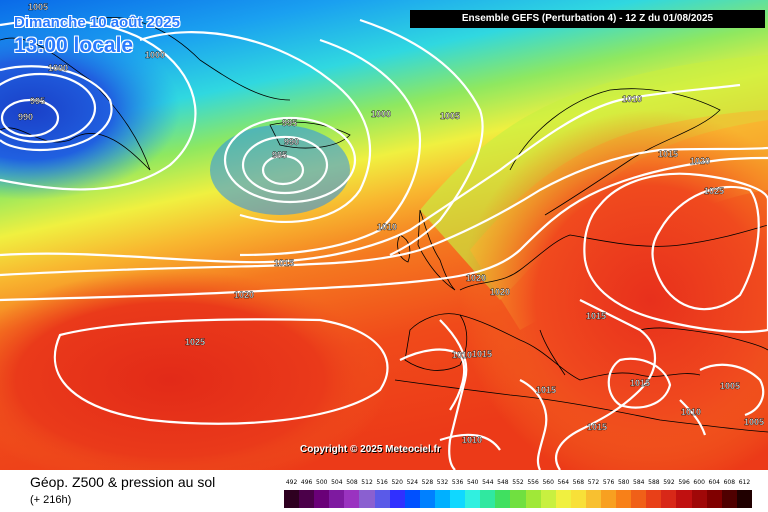 The width and height of the screenshot is (768, 512). I want to click on iso-995-iceland: 995, so click(289, 123).